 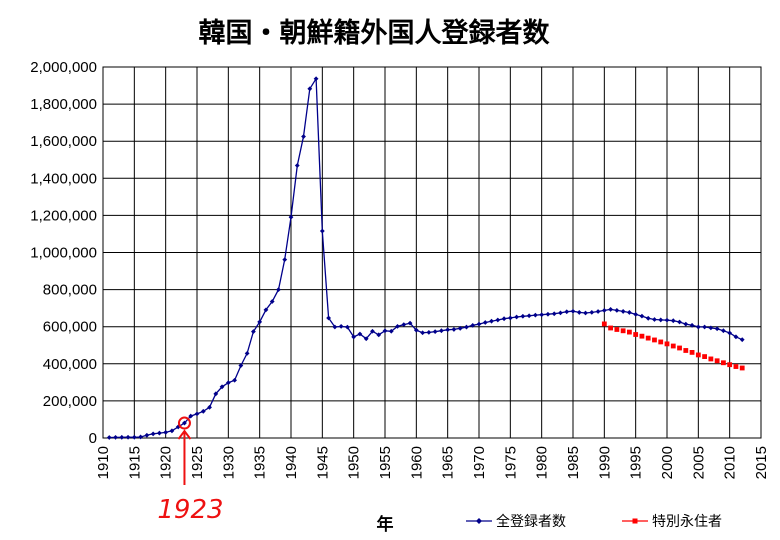 I want to click on x-tick-label: 2010, so click(x=730, y=462).